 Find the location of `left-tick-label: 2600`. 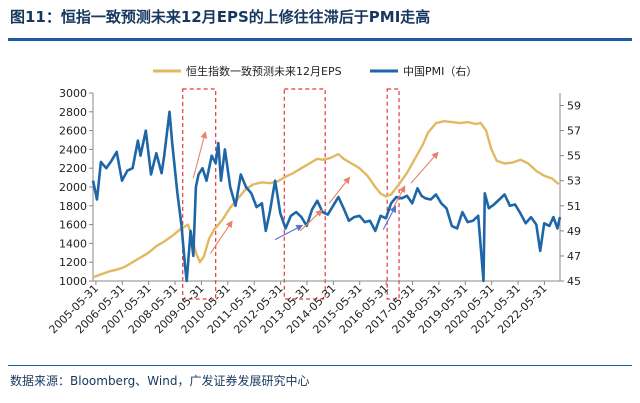

left-tick-label: 2600 is located at coordinates (73, 131).